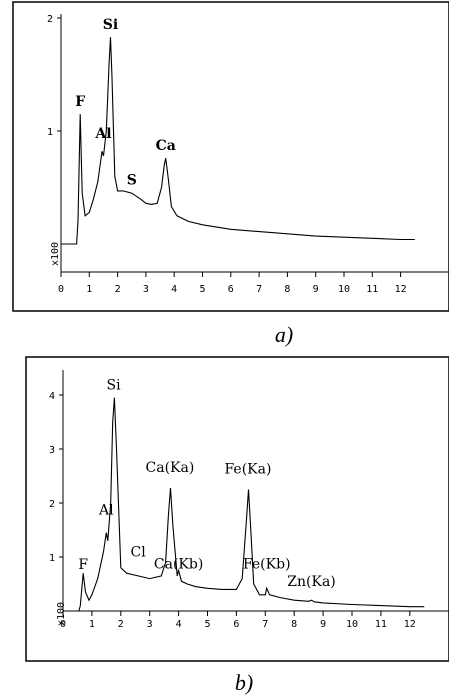  I want to click on panel-b-caption: b), so click(244, 682).